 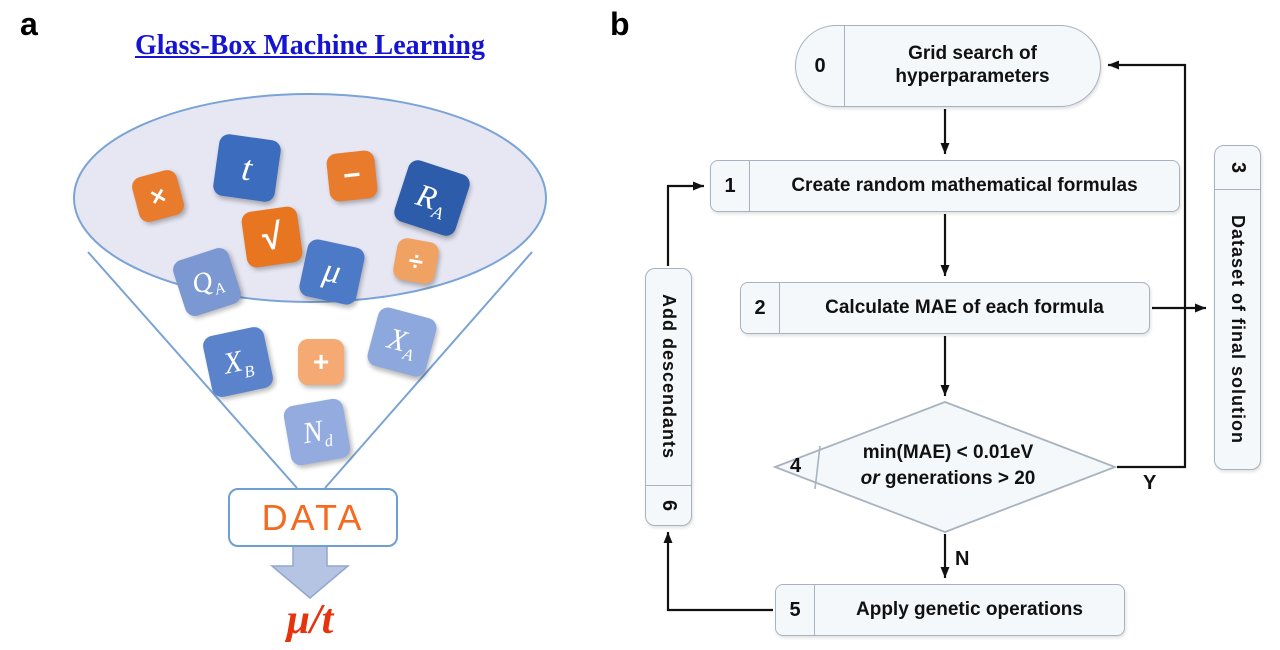 I want to click on node-label: Apply genetic operations, so click(x=969, y=609).